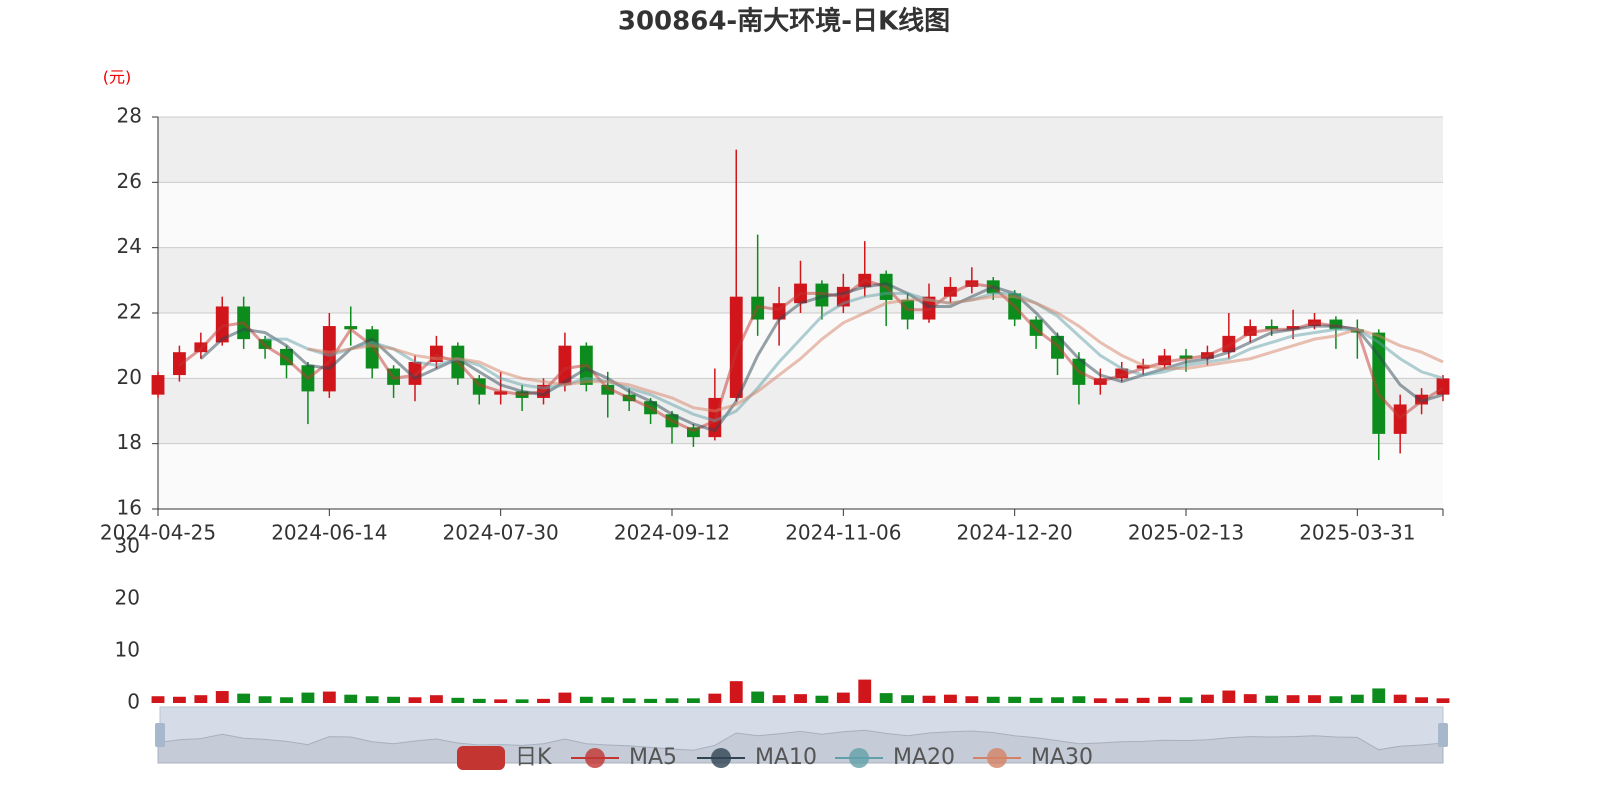 This screenshot has width=1600, height=800. What do you see at coordinates (129, 508) in the screenshot?
I see `y-tick-label: 16` at bounding box center [129, 508].